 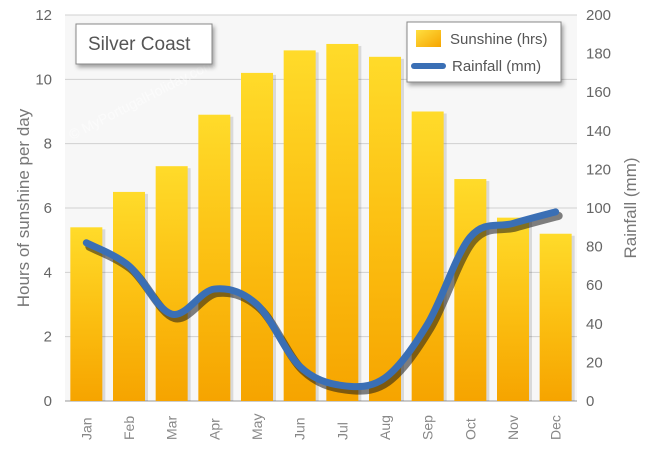 What do you see at coordinates (385, 229) in the screenshot?
I see `sunshine-bar-aug` at bounding box center [385, 229].